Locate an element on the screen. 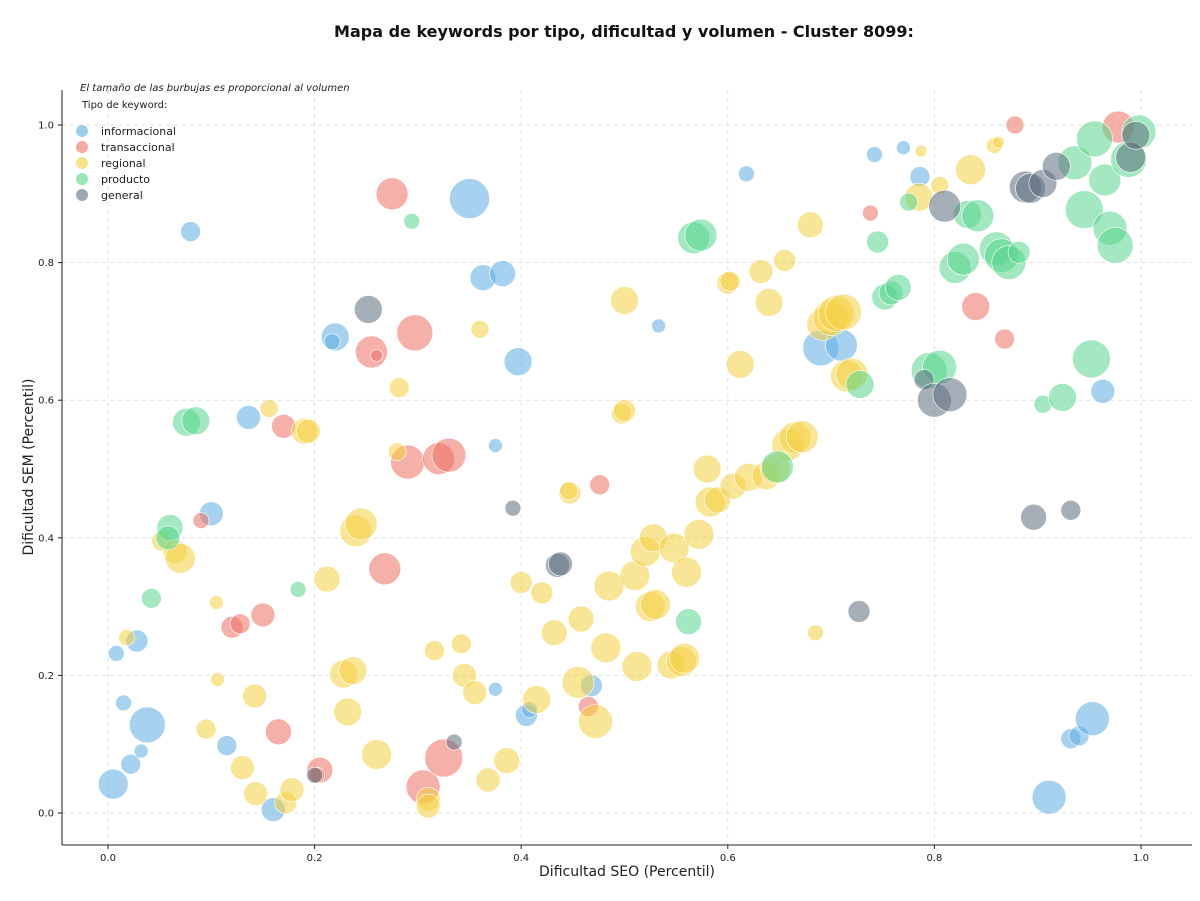 Image resolution: width=1200 pixels, height=901 pixels. legend-marker-general is located at coordinates (82, 195).